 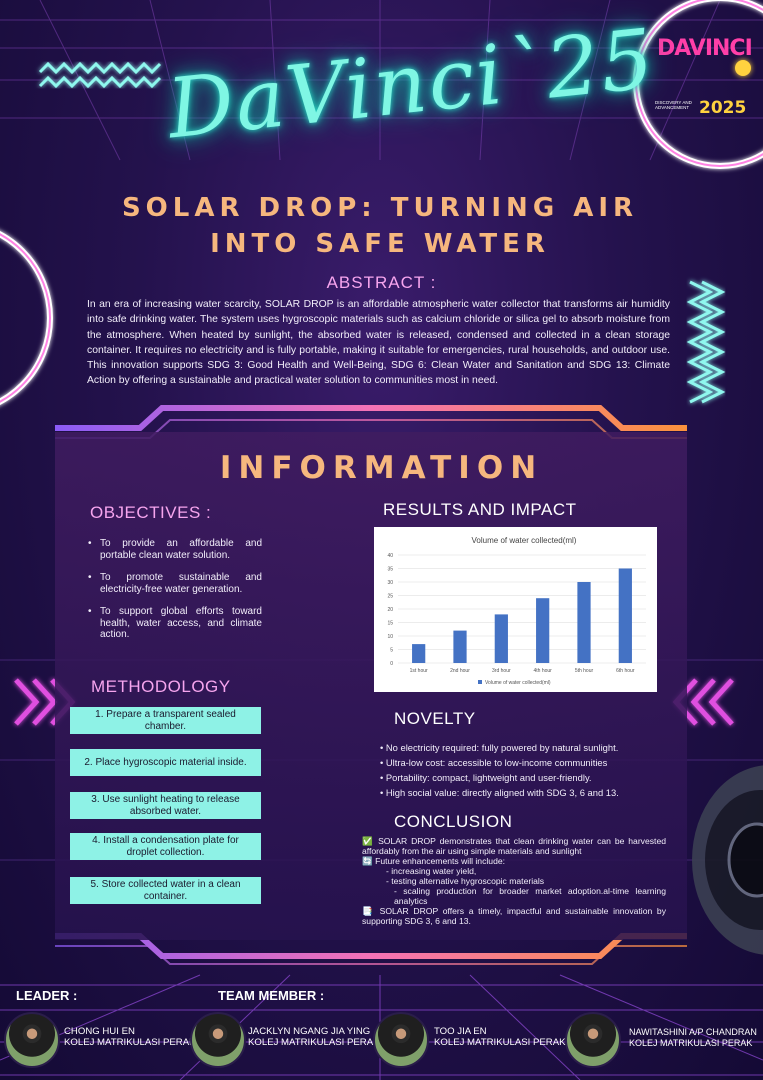 What do you see at coordinates (161, 686) in the screenshot?
I see `methodology-heading: METHODOLOGY` at bounding box center [161, 686].